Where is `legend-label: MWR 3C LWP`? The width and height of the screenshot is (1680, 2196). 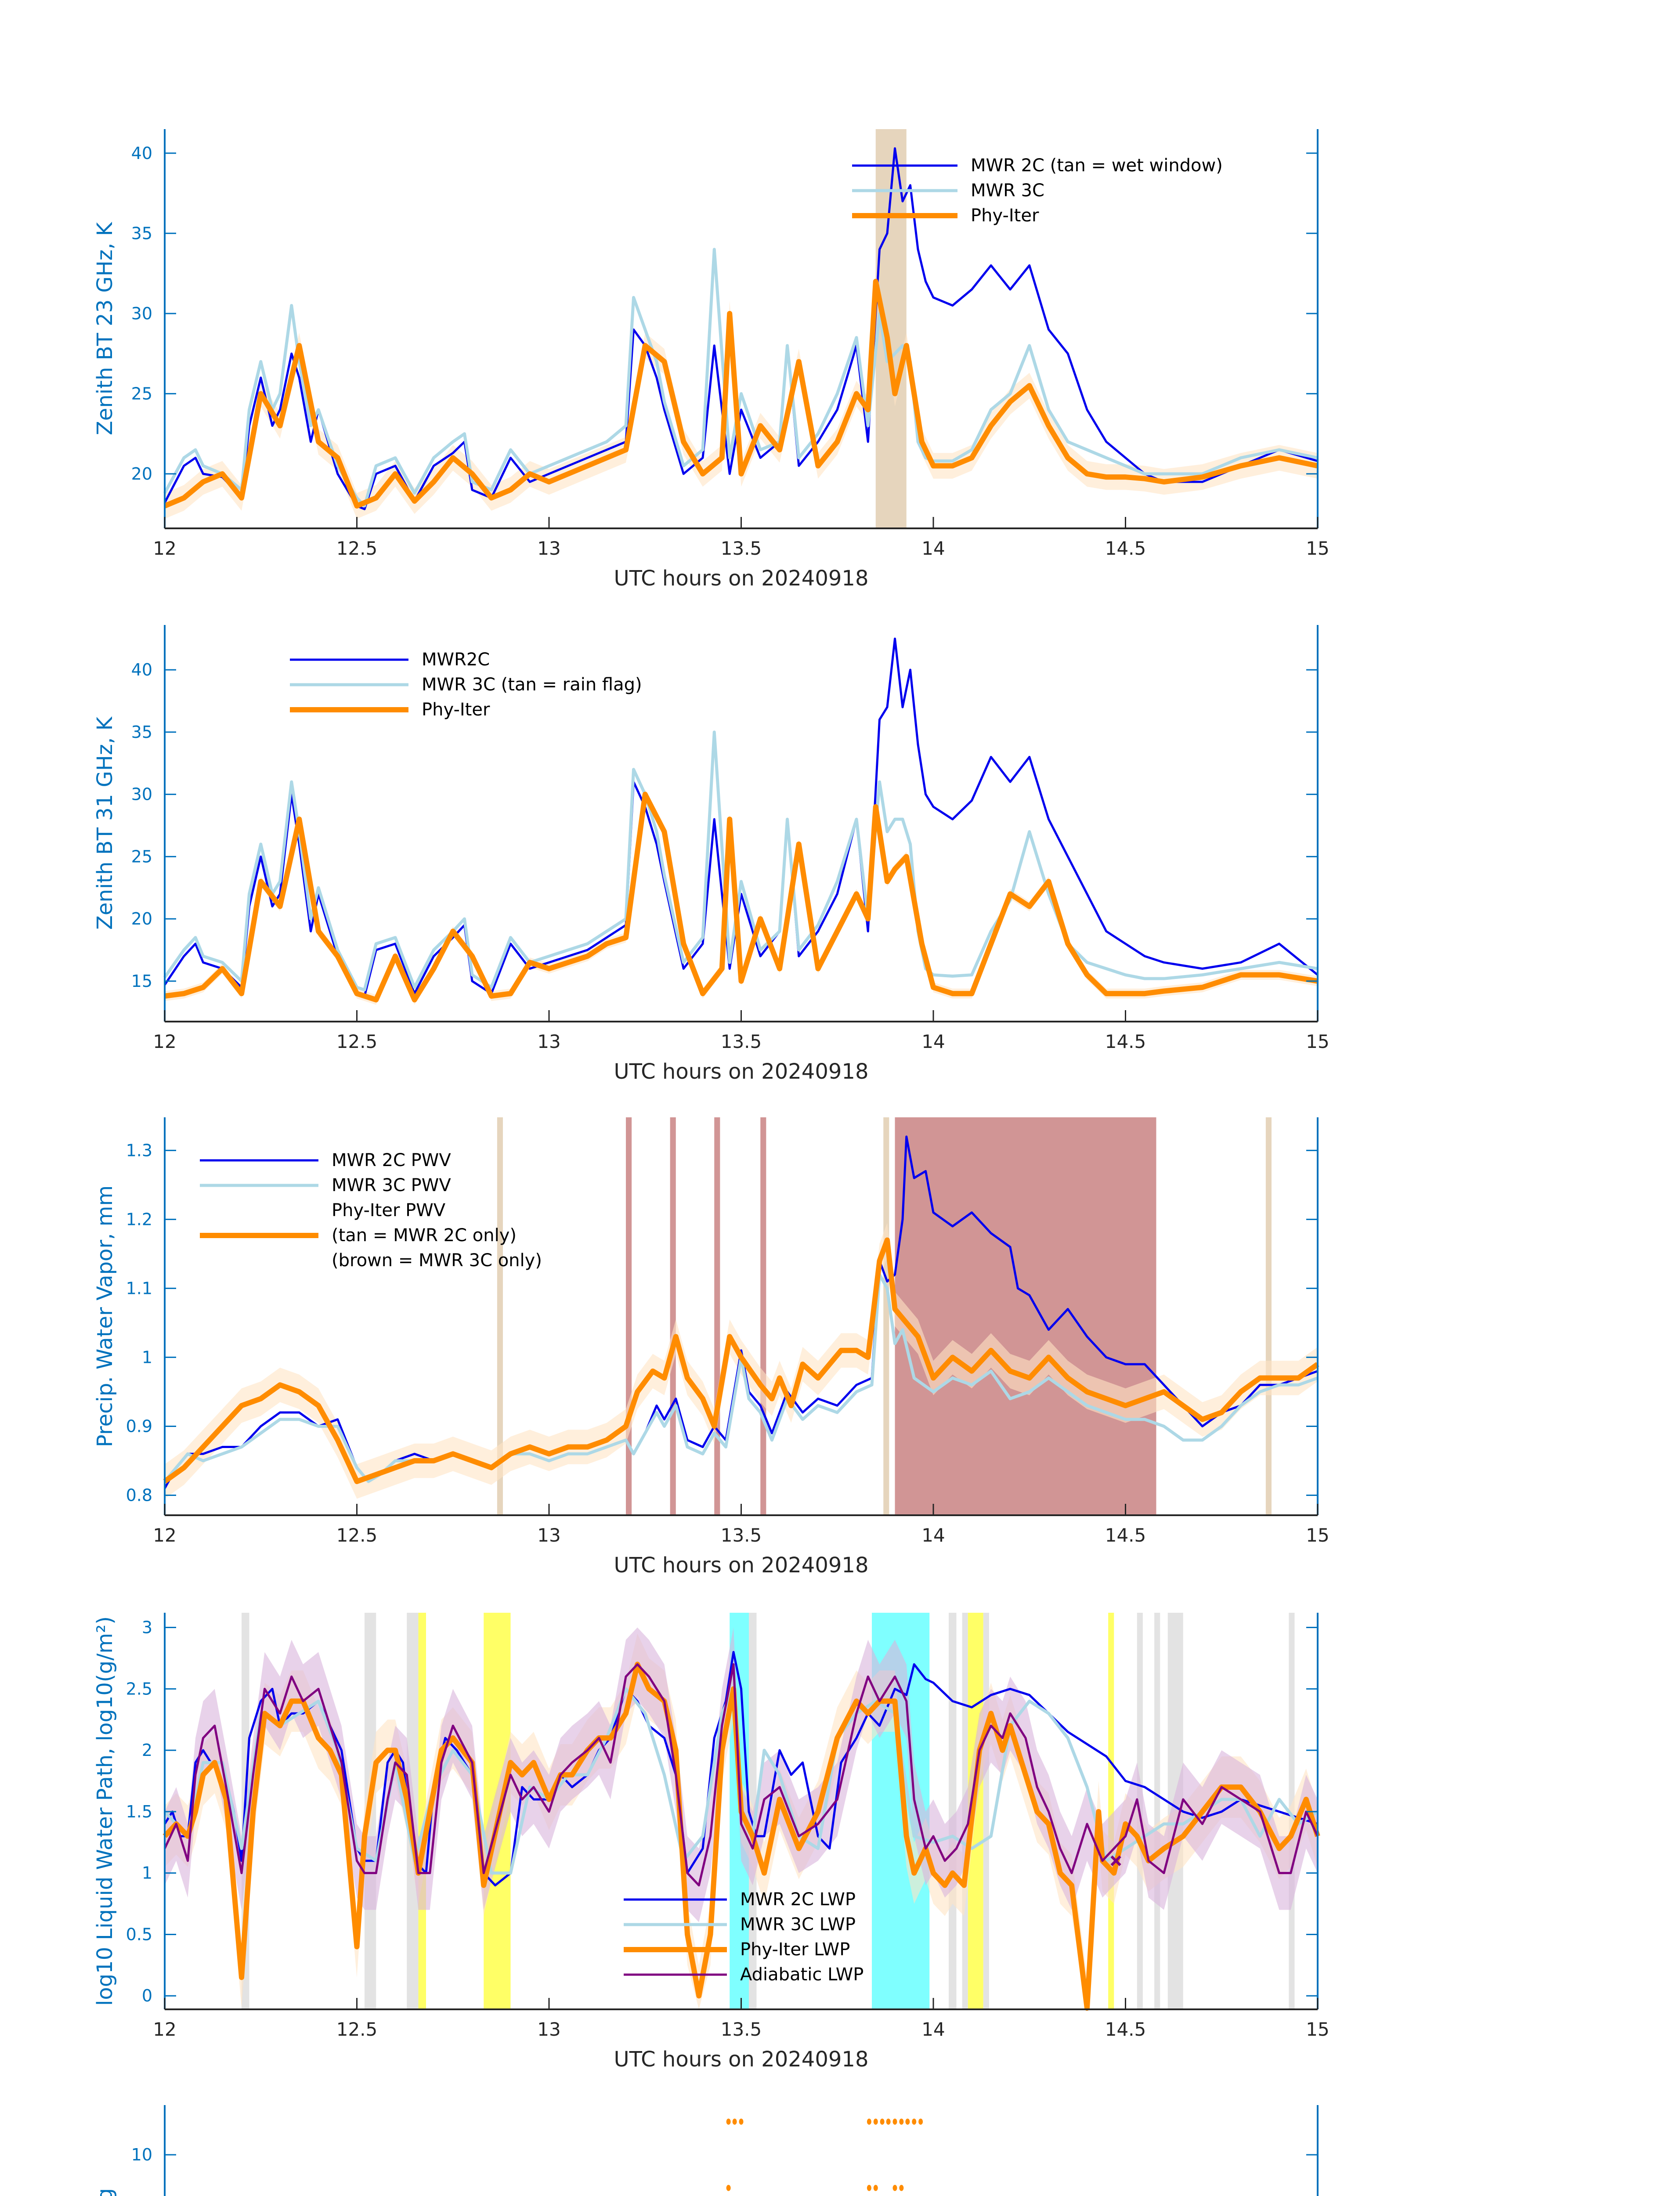
legend-label: MWR 3C LWP is located at coordinates (798, 1924).